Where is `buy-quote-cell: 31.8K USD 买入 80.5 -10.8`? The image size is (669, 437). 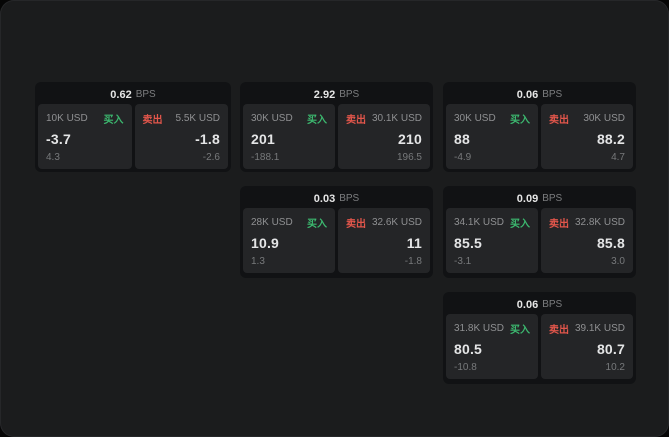
buy-quote-cell: 31.8K USD 买入 80.5 -10.8 is located at coordinates (492, 346).